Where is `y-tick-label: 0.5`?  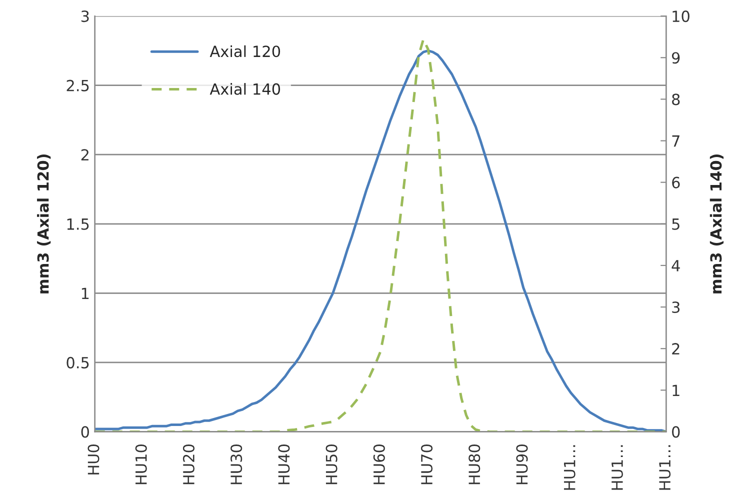
y-tick-label: 0.5 is located at coordinates (77, 362).